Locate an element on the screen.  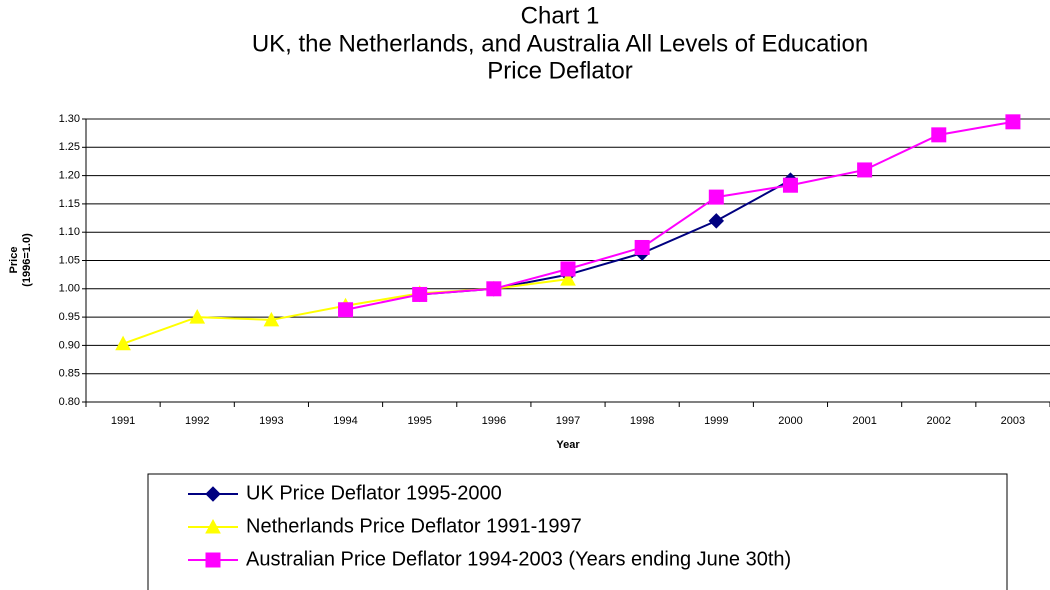
y-axis-label: (1996=1.0) is located at coordinates (27, 260).